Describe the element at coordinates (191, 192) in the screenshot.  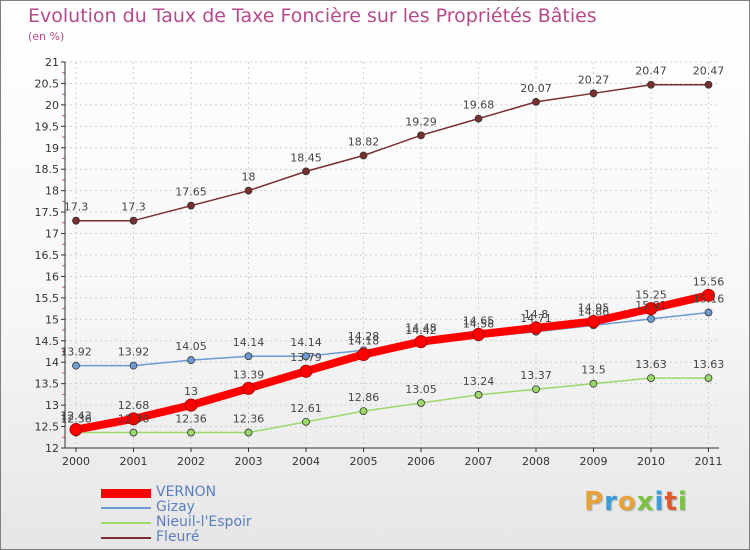
I see `data-label-fleur: 17.65` at that location.